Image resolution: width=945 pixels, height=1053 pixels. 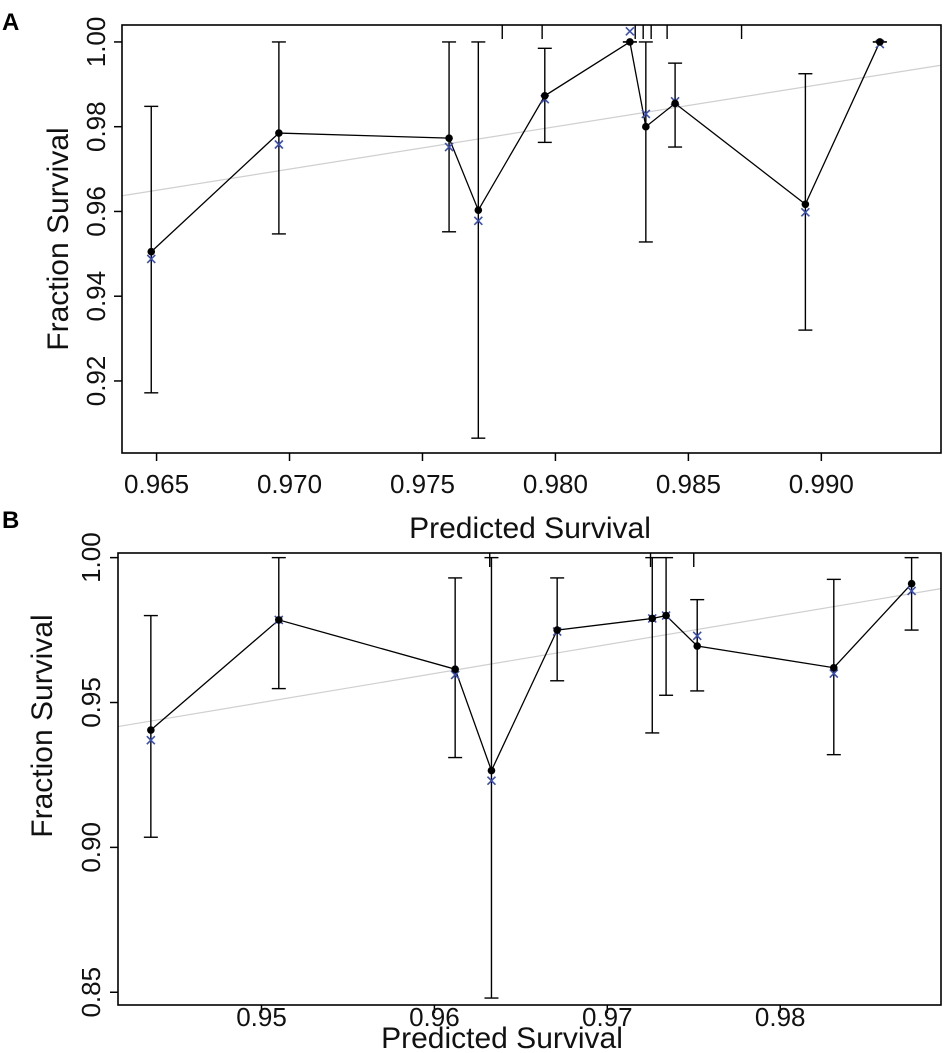 What do you see at coordinates (529, 658) in the screenshot?
I see `panel-b-ideal-line` at bounding box center [529, 658].